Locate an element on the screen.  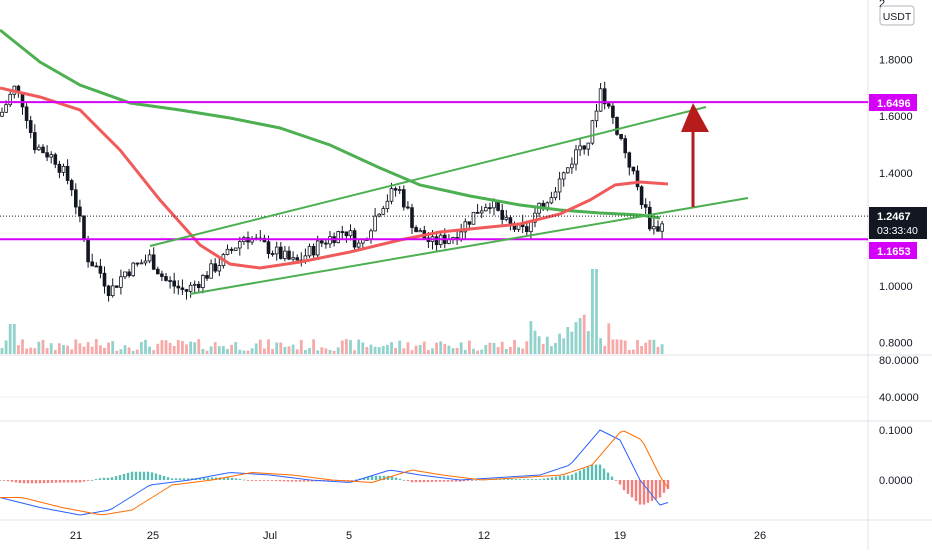
price-tick-label: 2 is located at coordinates (882, 5).